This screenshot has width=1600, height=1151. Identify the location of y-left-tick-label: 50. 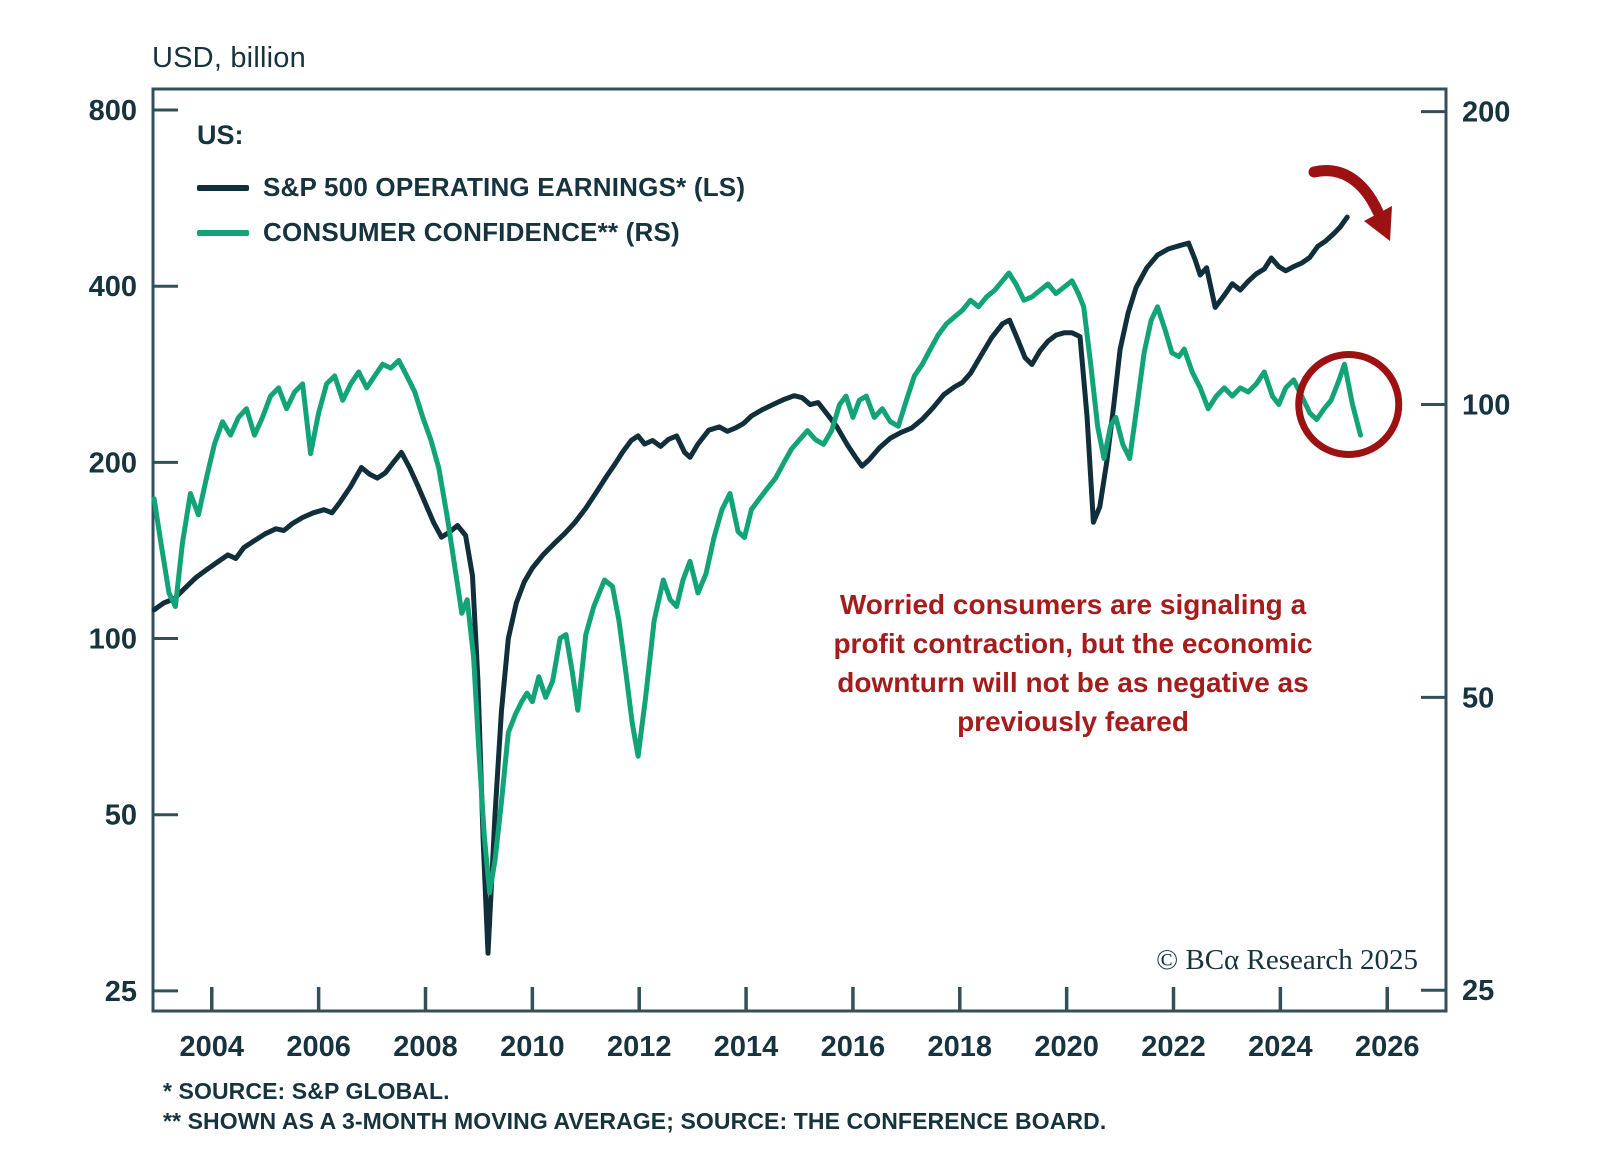
(121, 816).